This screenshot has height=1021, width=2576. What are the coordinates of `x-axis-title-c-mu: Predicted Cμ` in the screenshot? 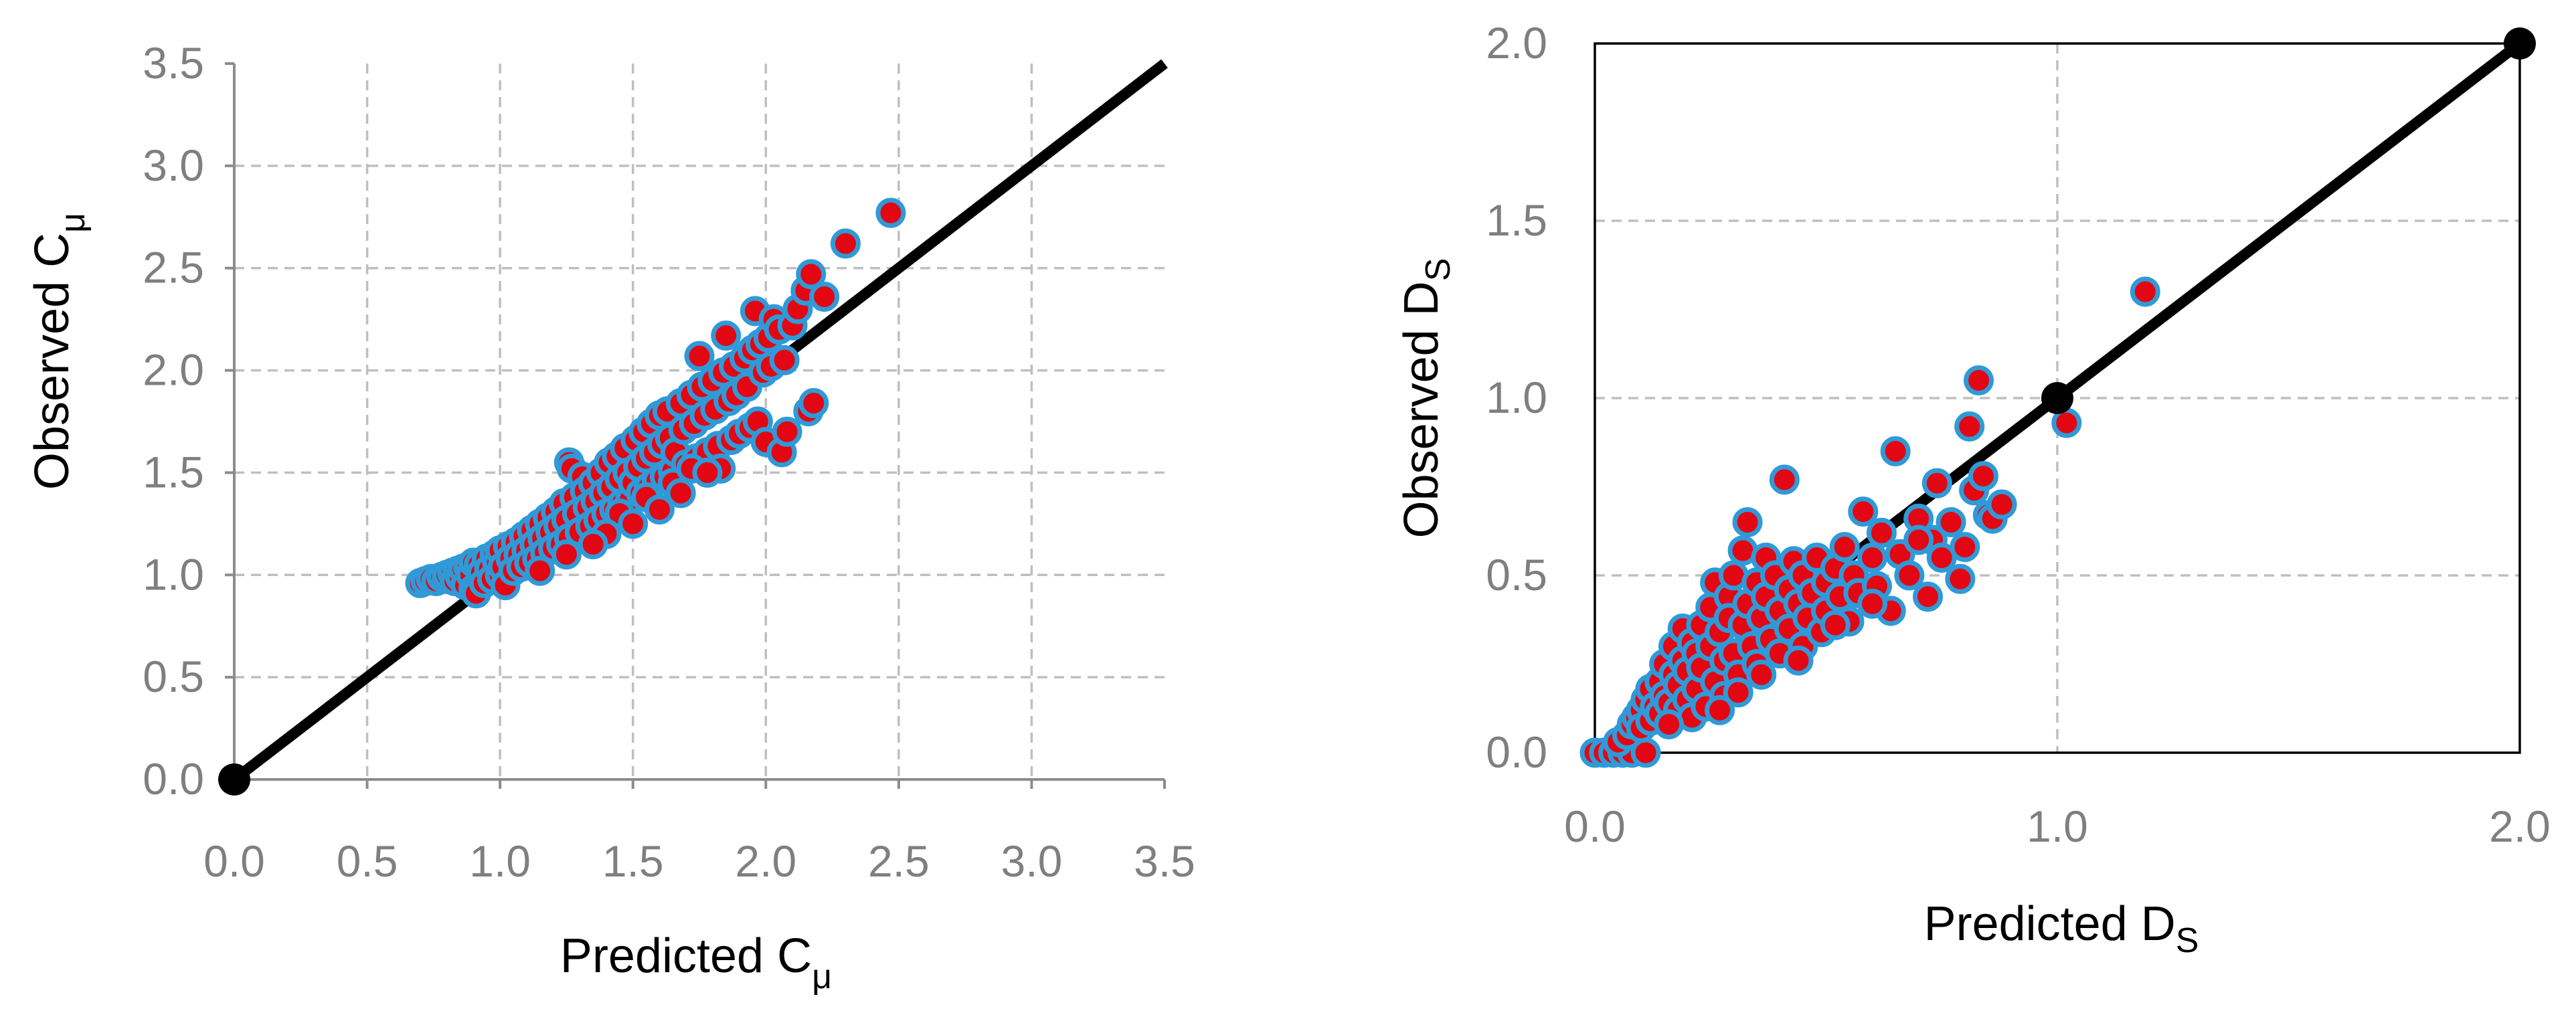 It's located at (696, 962).